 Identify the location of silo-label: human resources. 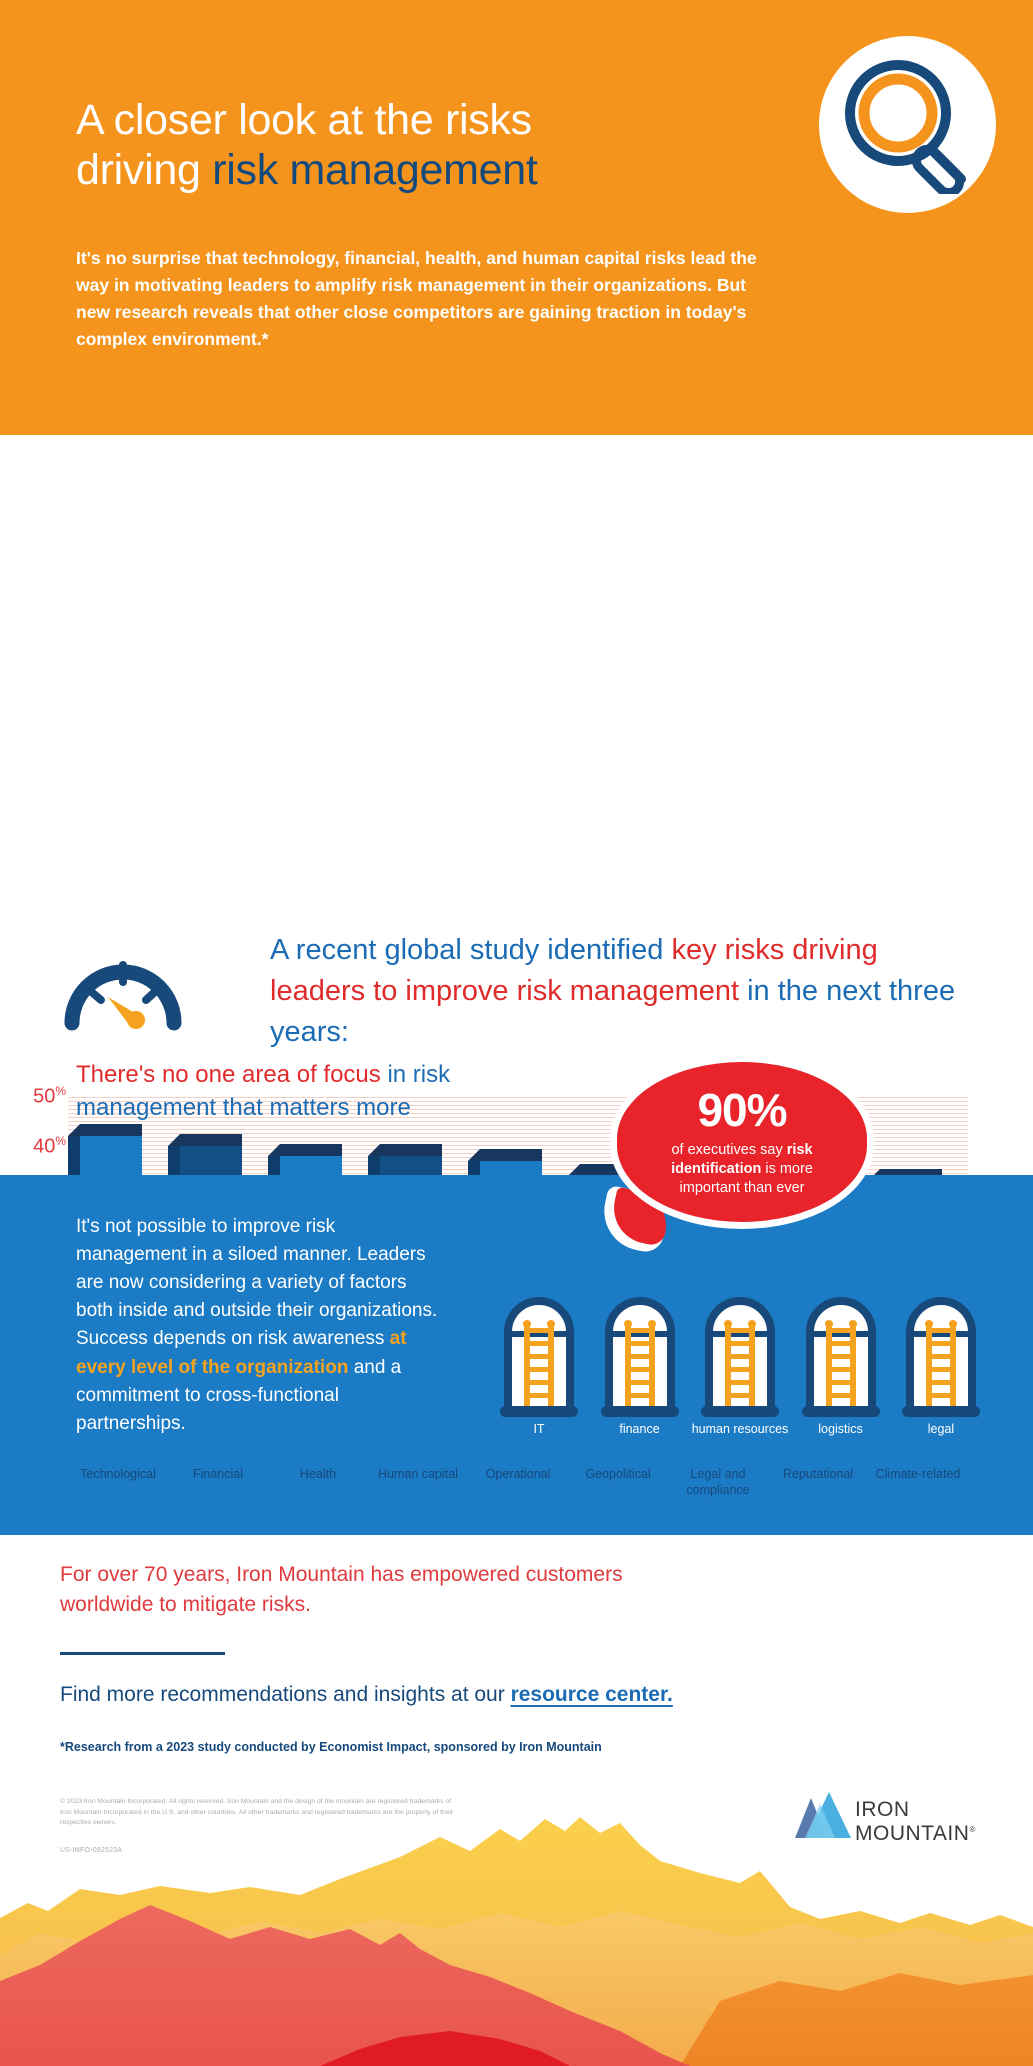
(740, 1429).